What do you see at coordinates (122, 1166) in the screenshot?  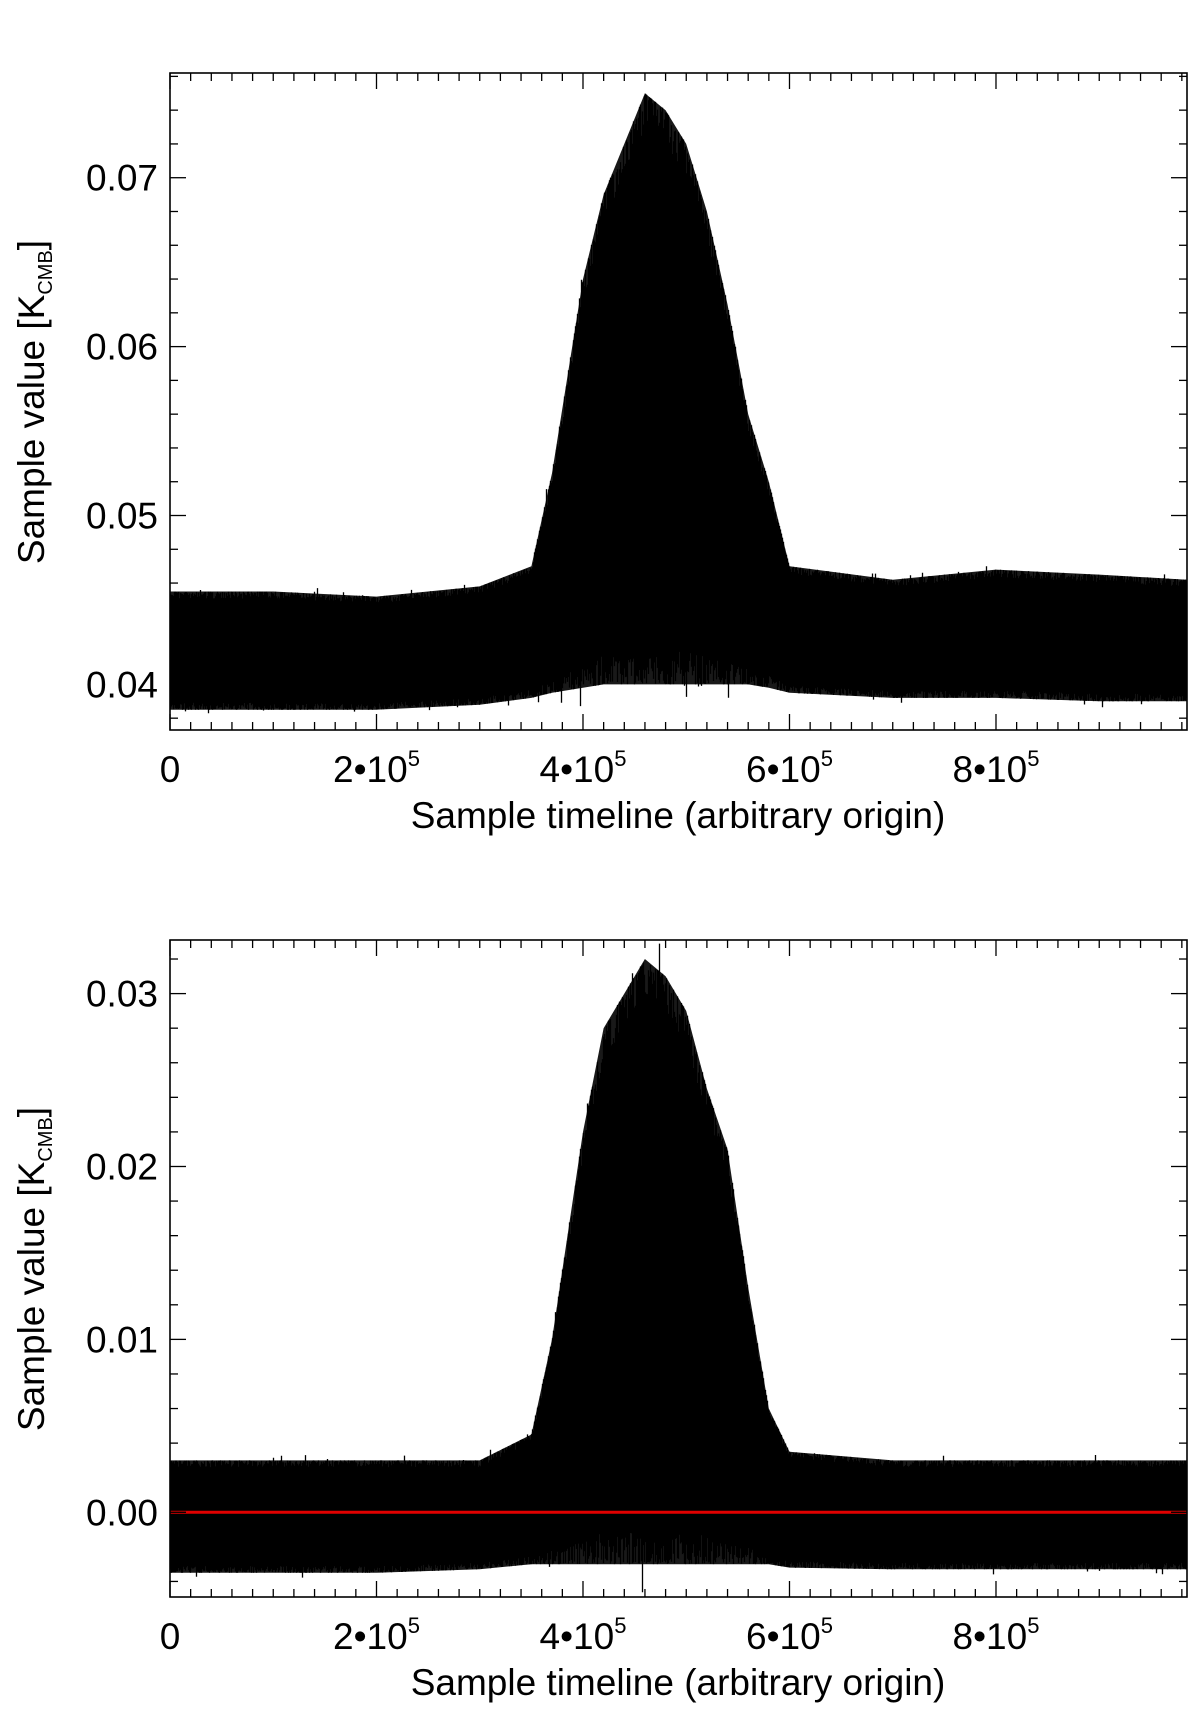 I see `bottom-y-tick-label: 0.02` at bounding box center [122, 1166].